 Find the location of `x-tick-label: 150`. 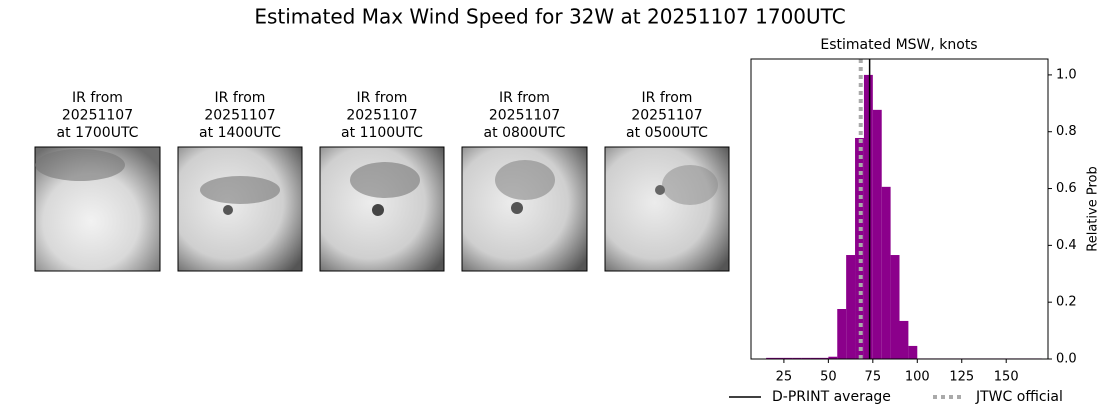

x-tick-label: 150 is located at coordinates (1006, 377).